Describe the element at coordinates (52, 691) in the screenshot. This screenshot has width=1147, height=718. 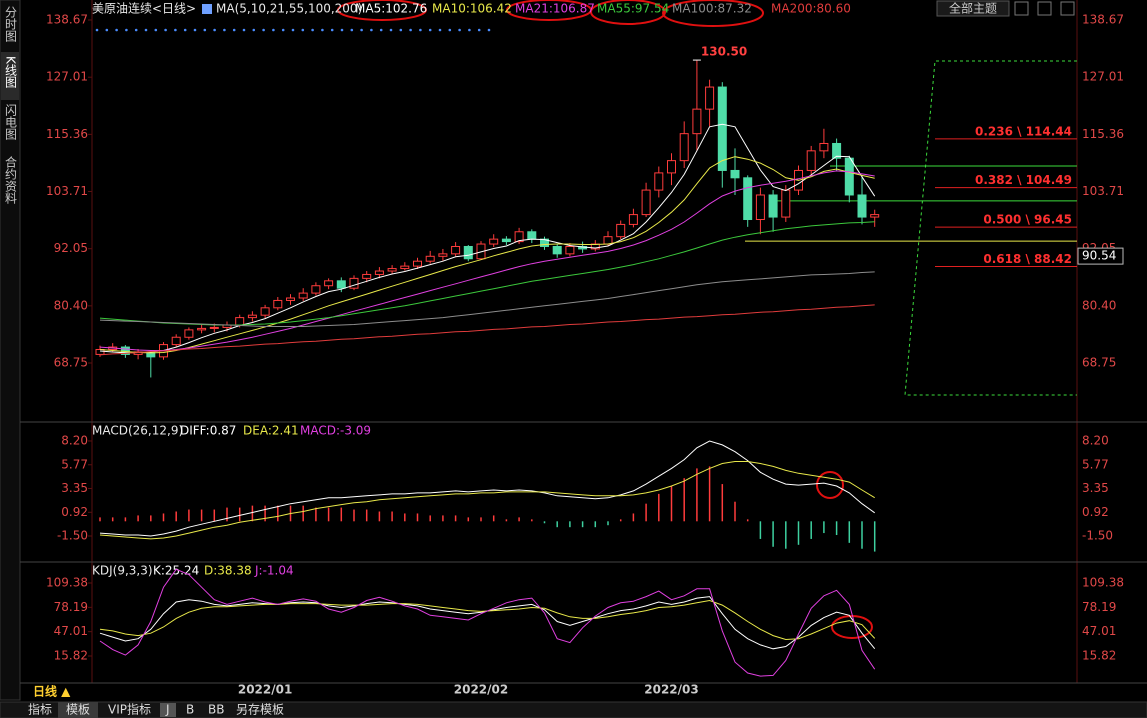
I see `period-label: 日线 ▲` at that location.